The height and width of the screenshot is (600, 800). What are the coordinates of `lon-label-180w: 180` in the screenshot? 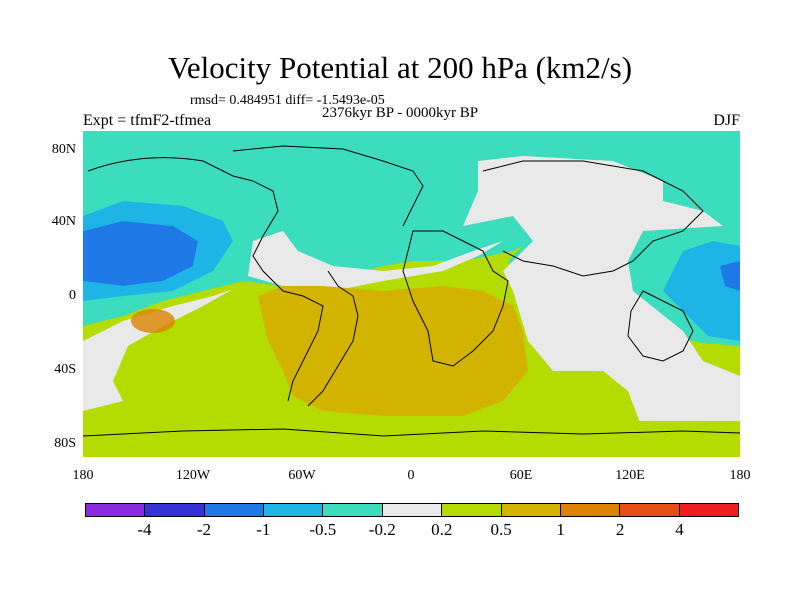 It's located at (83, 475).